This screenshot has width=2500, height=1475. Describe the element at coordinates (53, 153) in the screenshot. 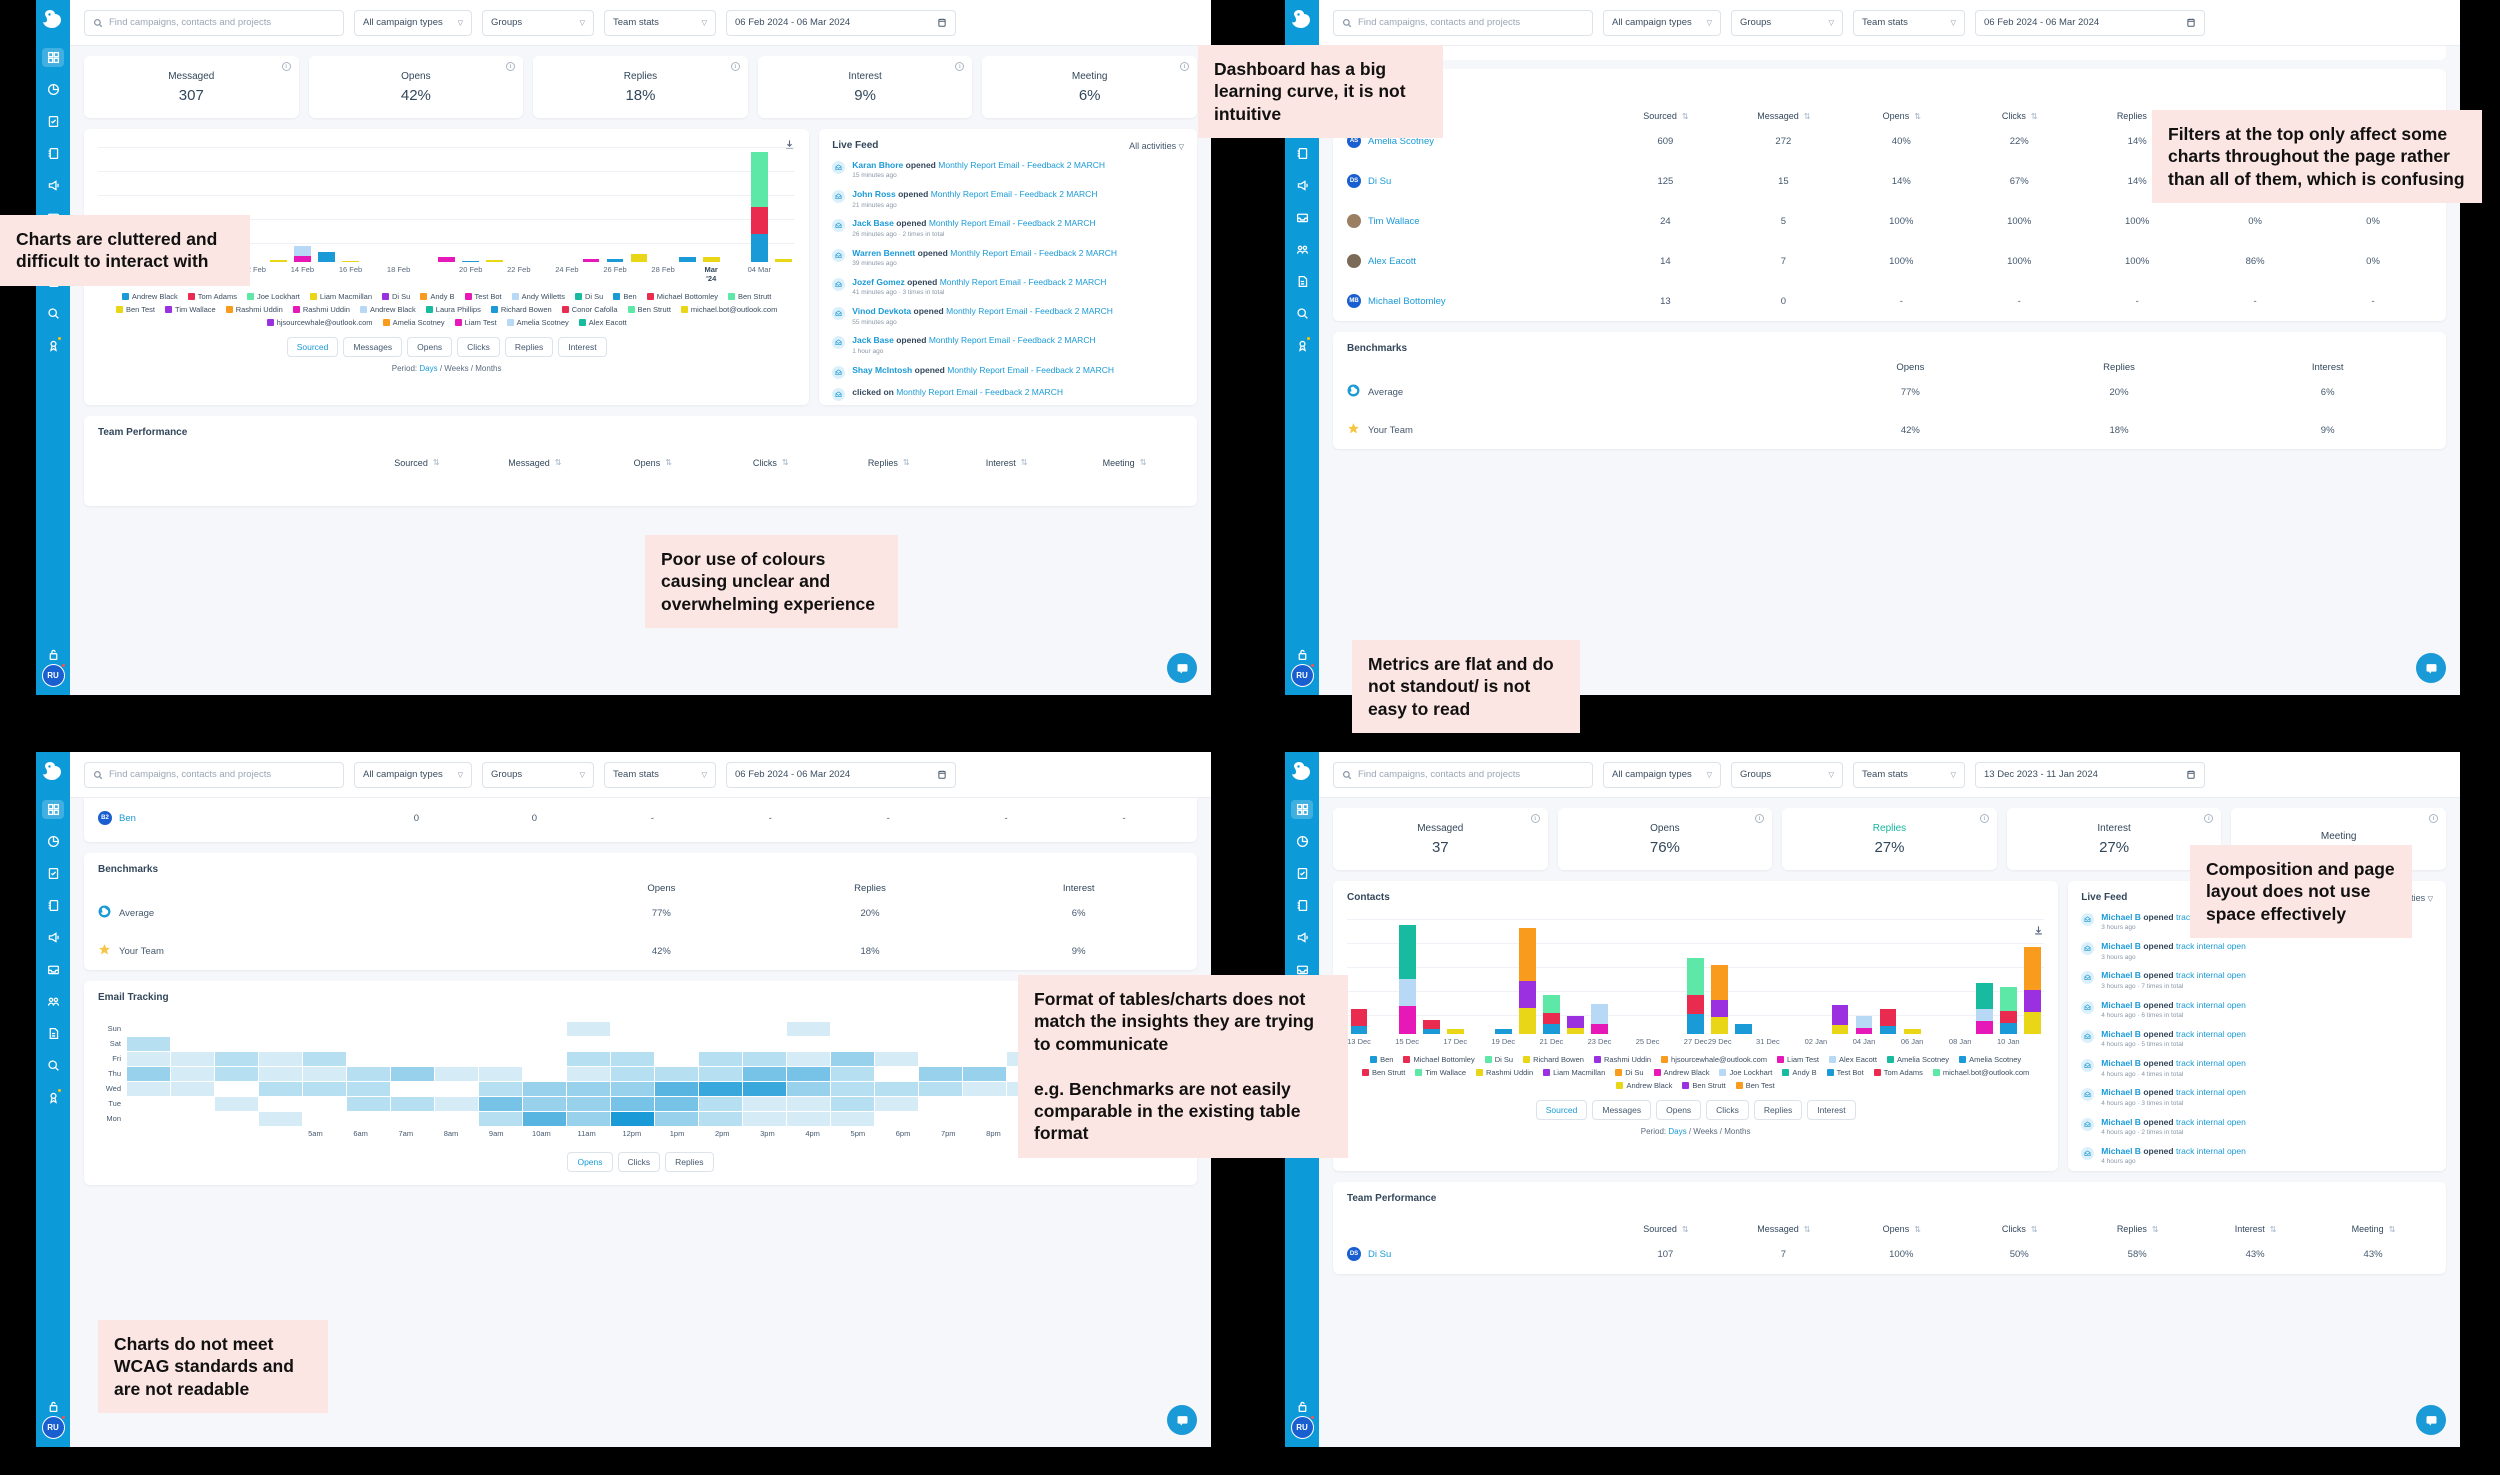

I see `sidebar-item-contacts-book-icon` at that location.